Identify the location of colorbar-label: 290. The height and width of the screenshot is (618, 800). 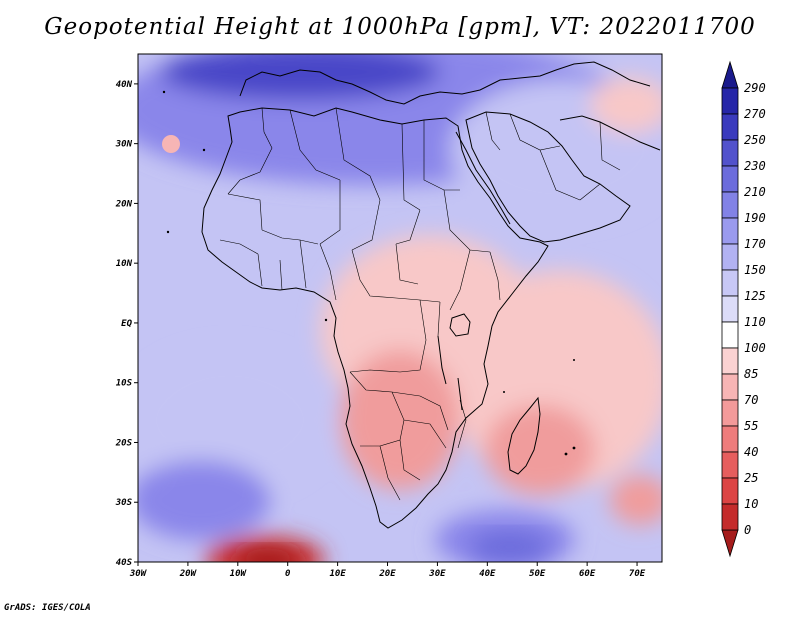
(755, 88).